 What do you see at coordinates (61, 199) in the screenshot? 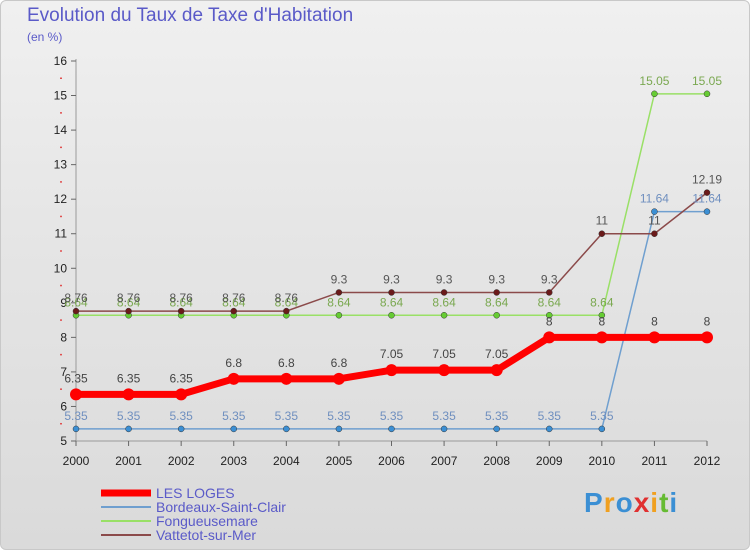
I see `y-tick-label: 12` at bounding box center [61, 199].